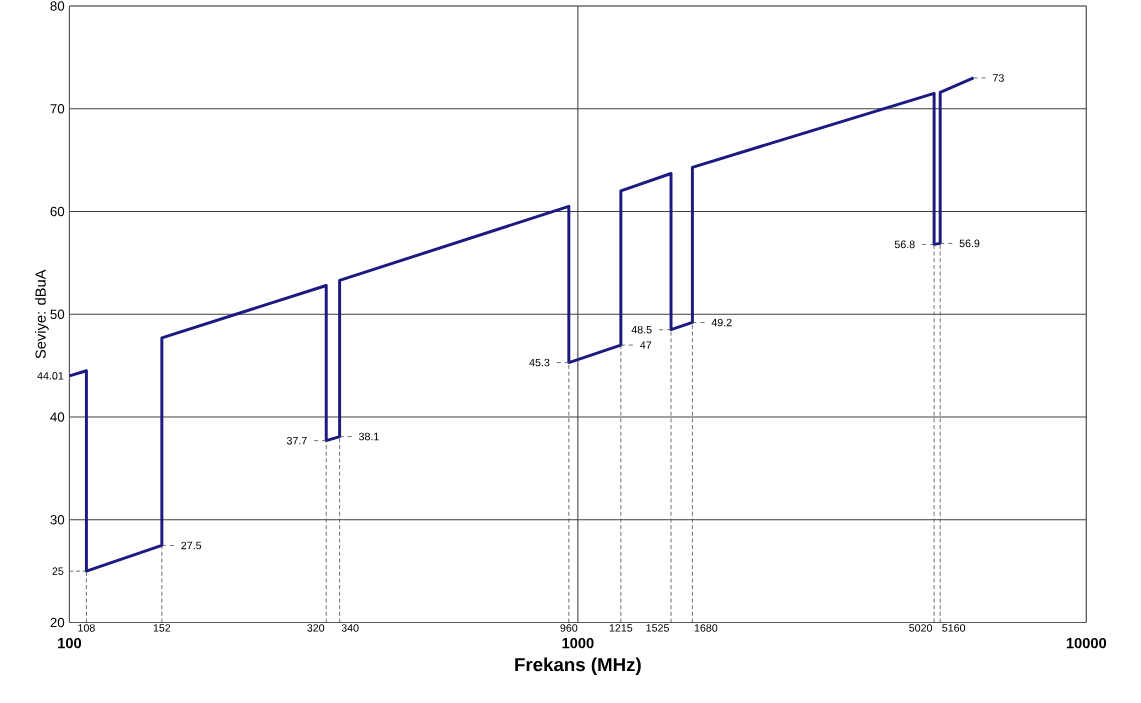 This screenshot has height=703, width=1141. Describe the element at coordinates (57, 6) in the screenshot. I see `y-tick-label: 80` at that location.